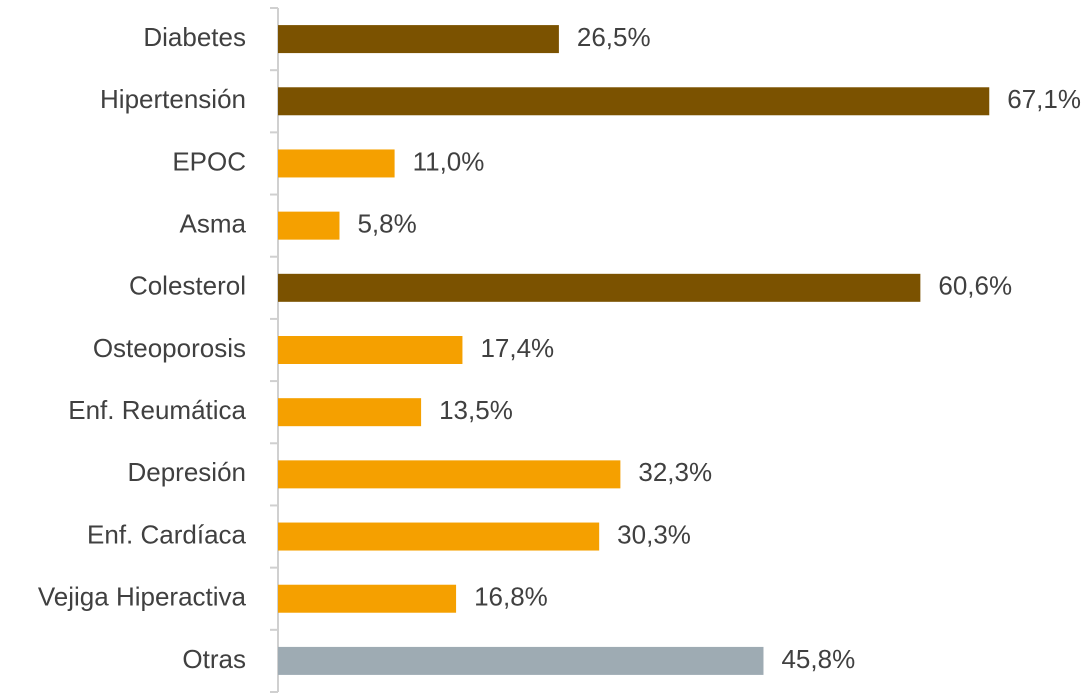 The height and width of the screenshot is (698, 1091). Describe the element at coordinates (167, 534) in the screenshot. I see `y-tick-label: Enf. Cardíaca` at that location.